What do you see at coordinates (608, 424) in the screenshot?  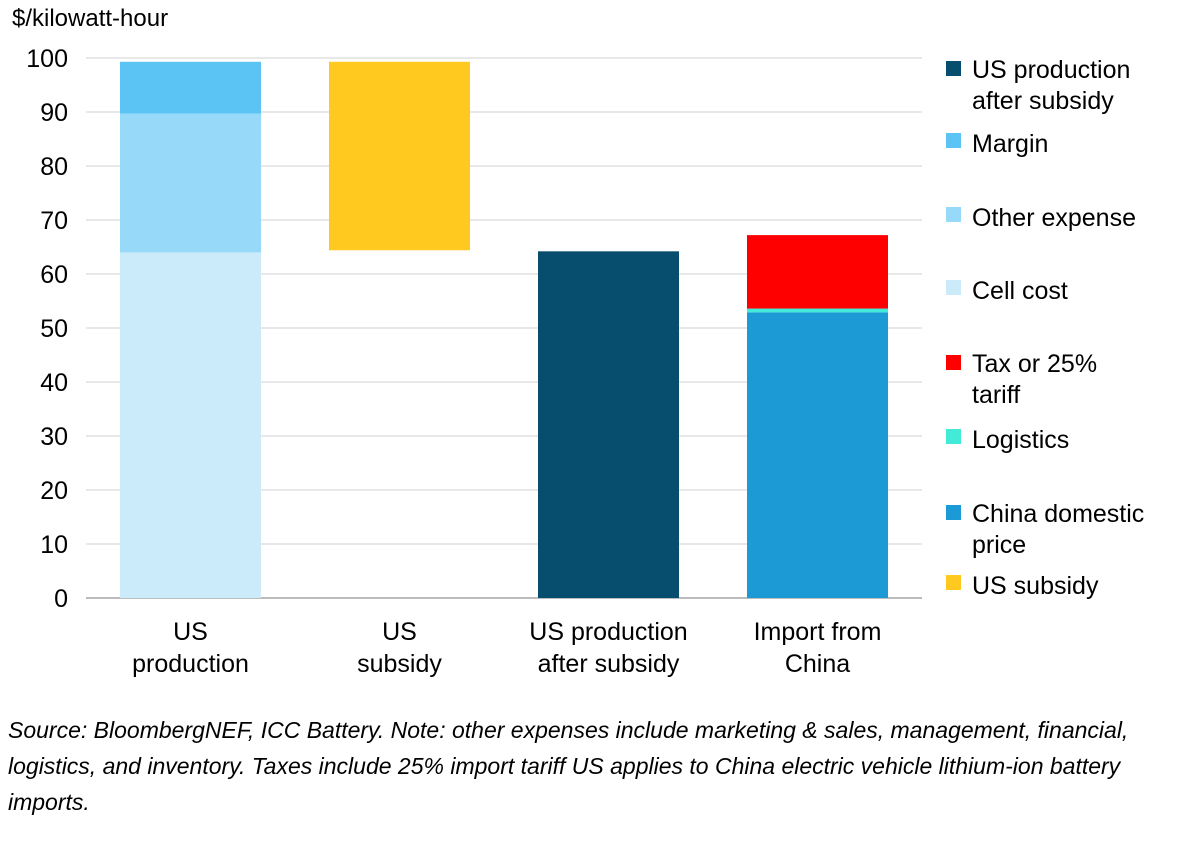 I see `bar-segment-us-production-after-subsidy` at bounding box center [608, 424].